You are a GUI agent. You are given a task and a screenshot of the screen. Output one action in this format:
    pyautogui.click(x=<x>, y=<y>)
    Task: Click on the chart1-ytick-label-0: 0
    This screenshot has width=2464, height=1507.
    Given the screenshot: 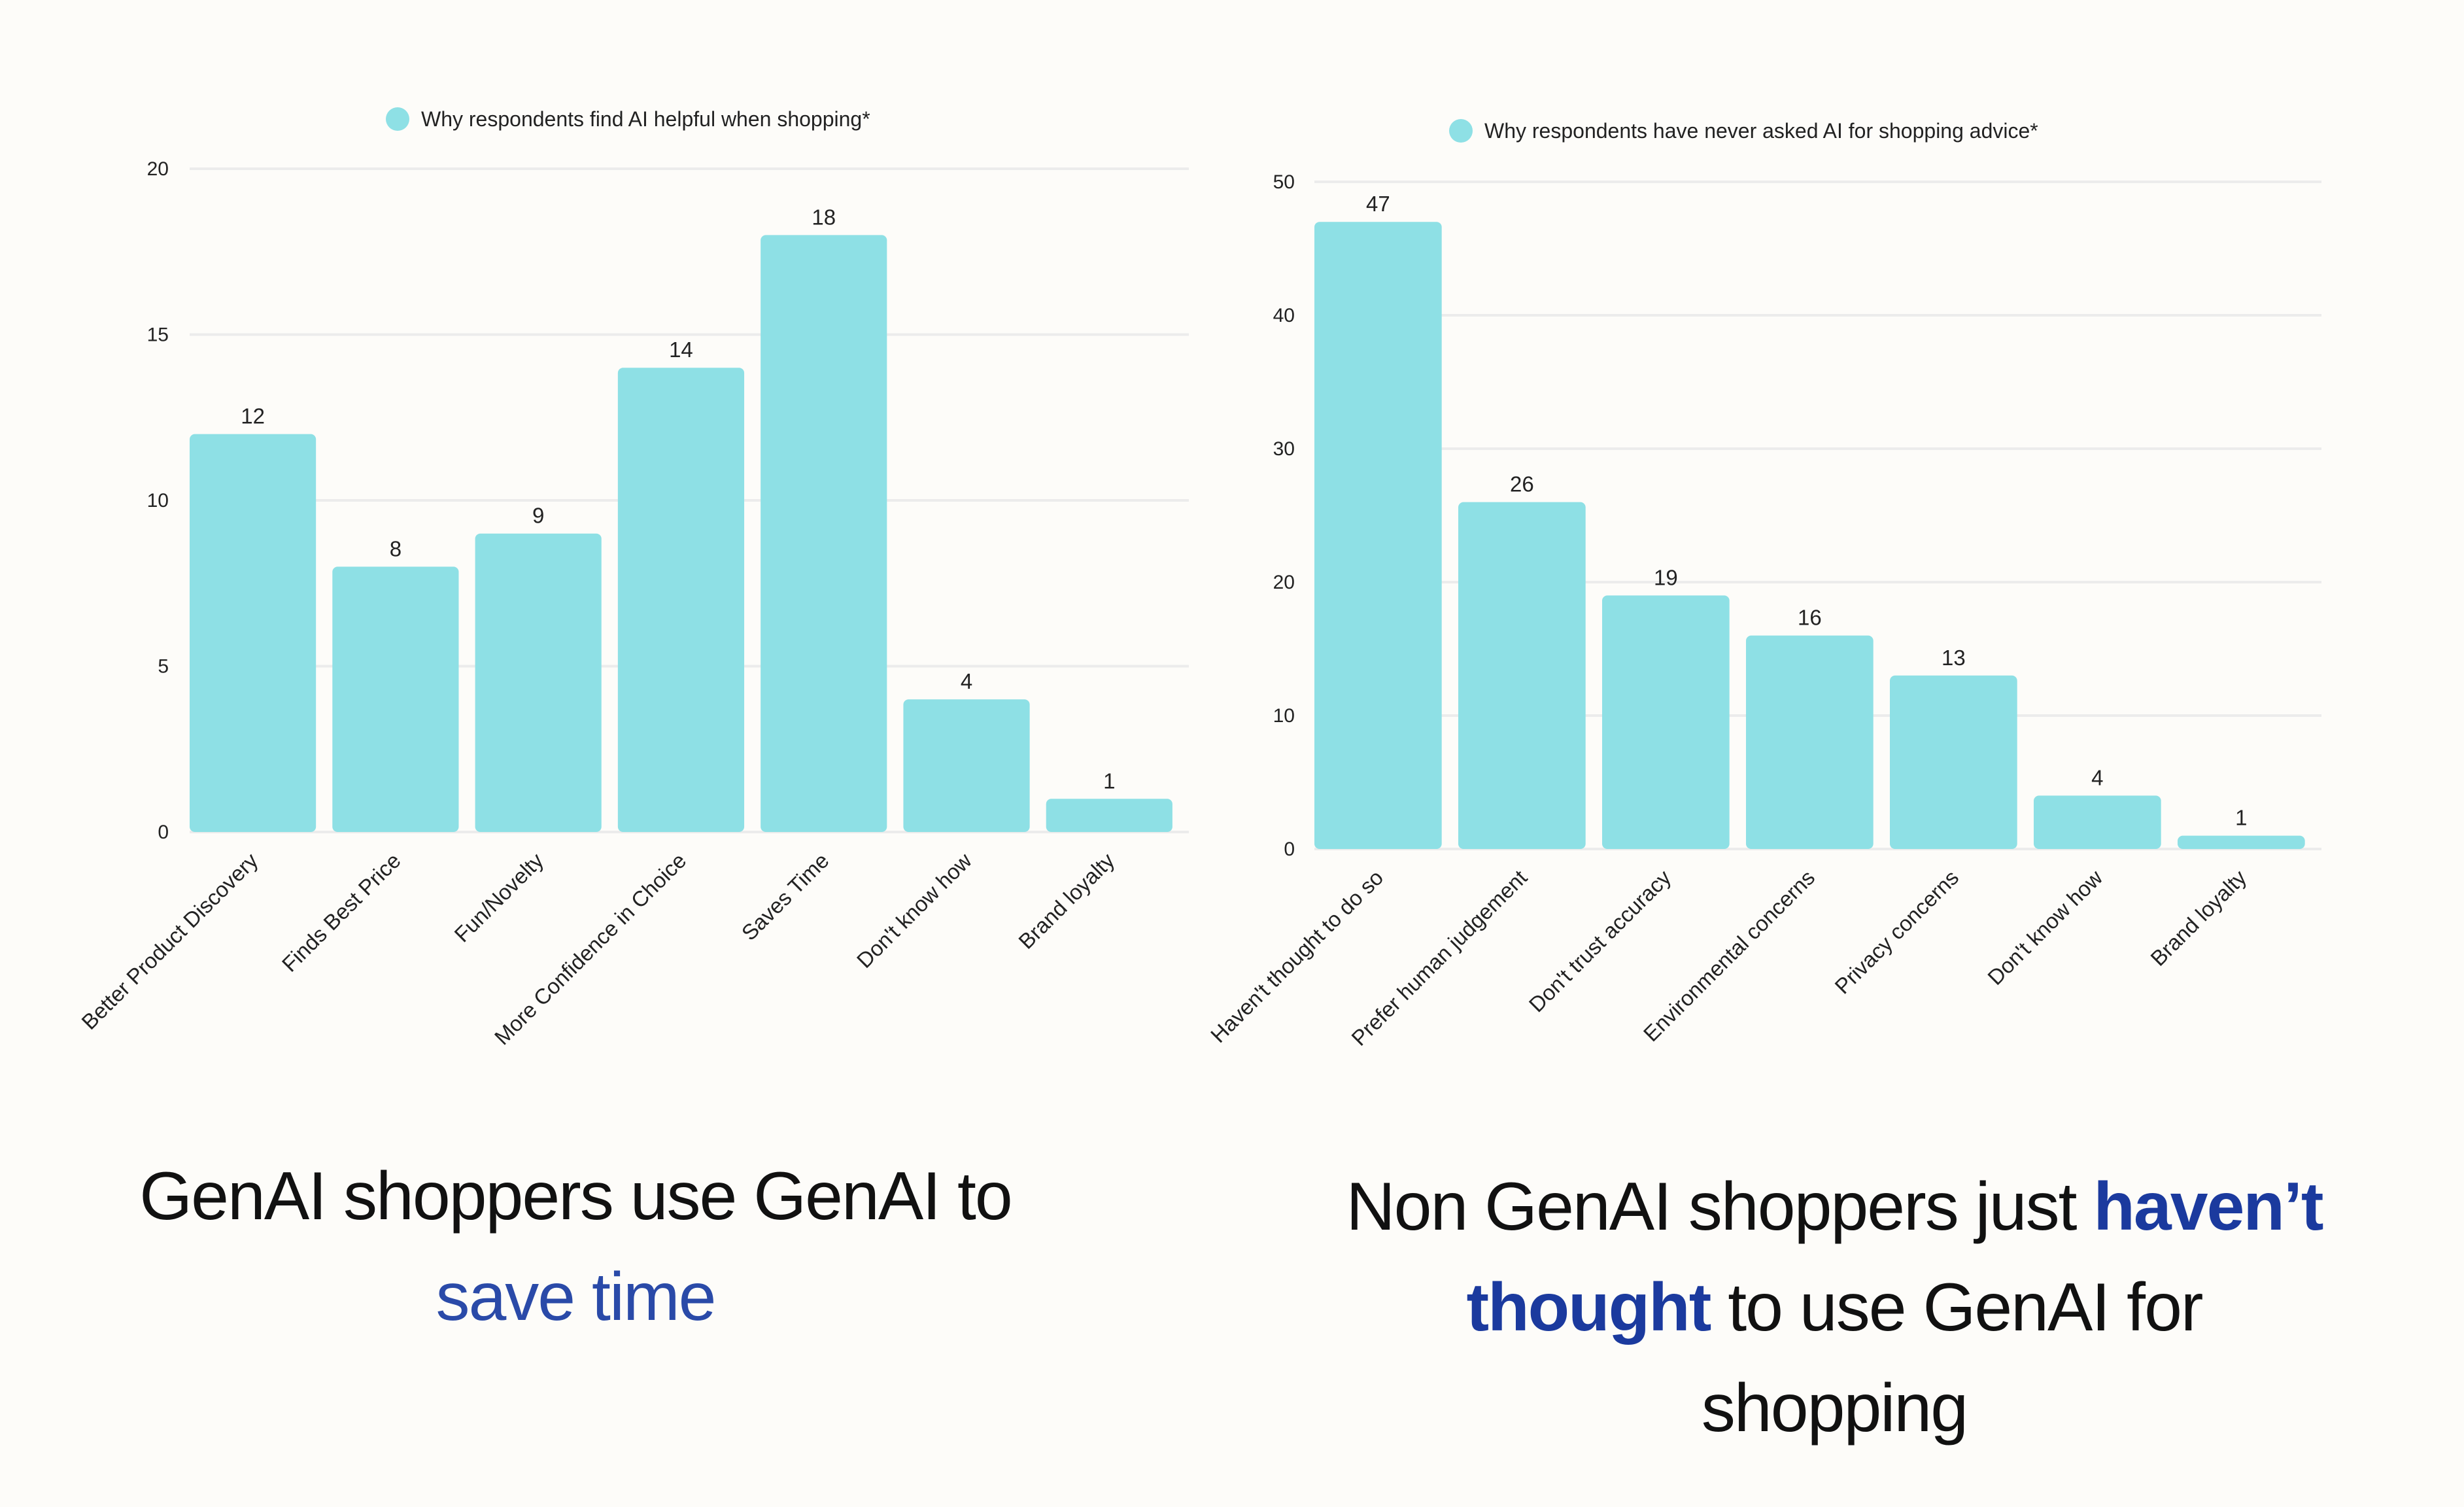 What is the action you would take?
    pyautogui.click(x=1289, y=850)
    